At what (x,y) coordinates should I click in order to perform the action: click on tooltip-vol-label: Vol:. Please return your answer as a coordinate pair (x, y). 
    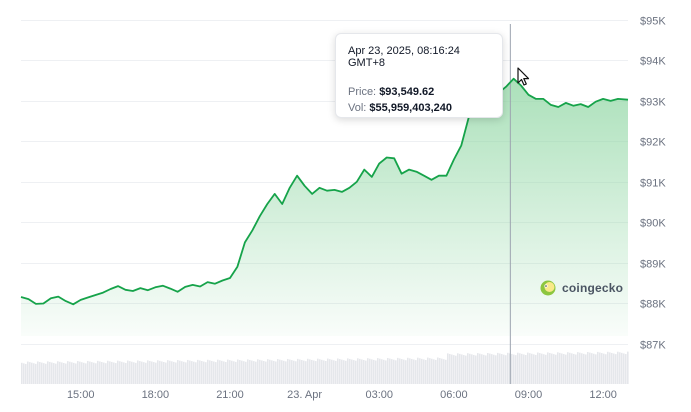
    Looking at the image, I should click on (357, 108).